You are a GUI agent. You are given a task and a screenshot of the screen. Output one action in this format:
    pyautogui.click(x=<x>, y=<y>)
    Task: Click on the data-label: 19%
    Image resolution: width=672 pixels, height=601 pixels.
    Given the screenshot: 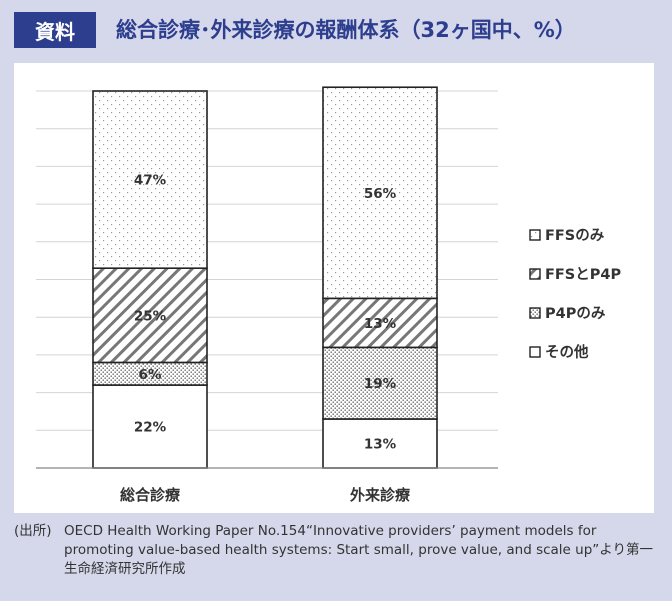 What is the action you would take?
    pyautogui.click(x=380, y=384)
    